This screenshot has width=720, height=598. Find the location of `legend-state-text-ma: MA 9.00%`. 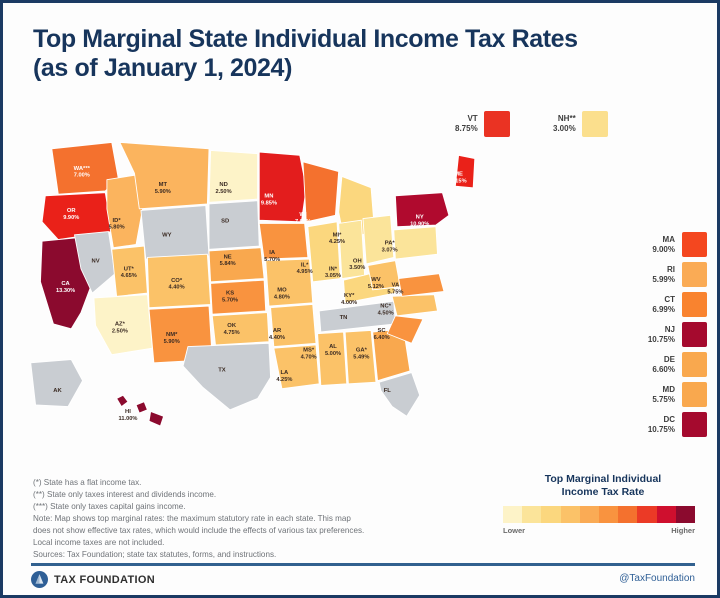

legend-state-text-ma: MA 9.00% is located at coordinates (663, 244).